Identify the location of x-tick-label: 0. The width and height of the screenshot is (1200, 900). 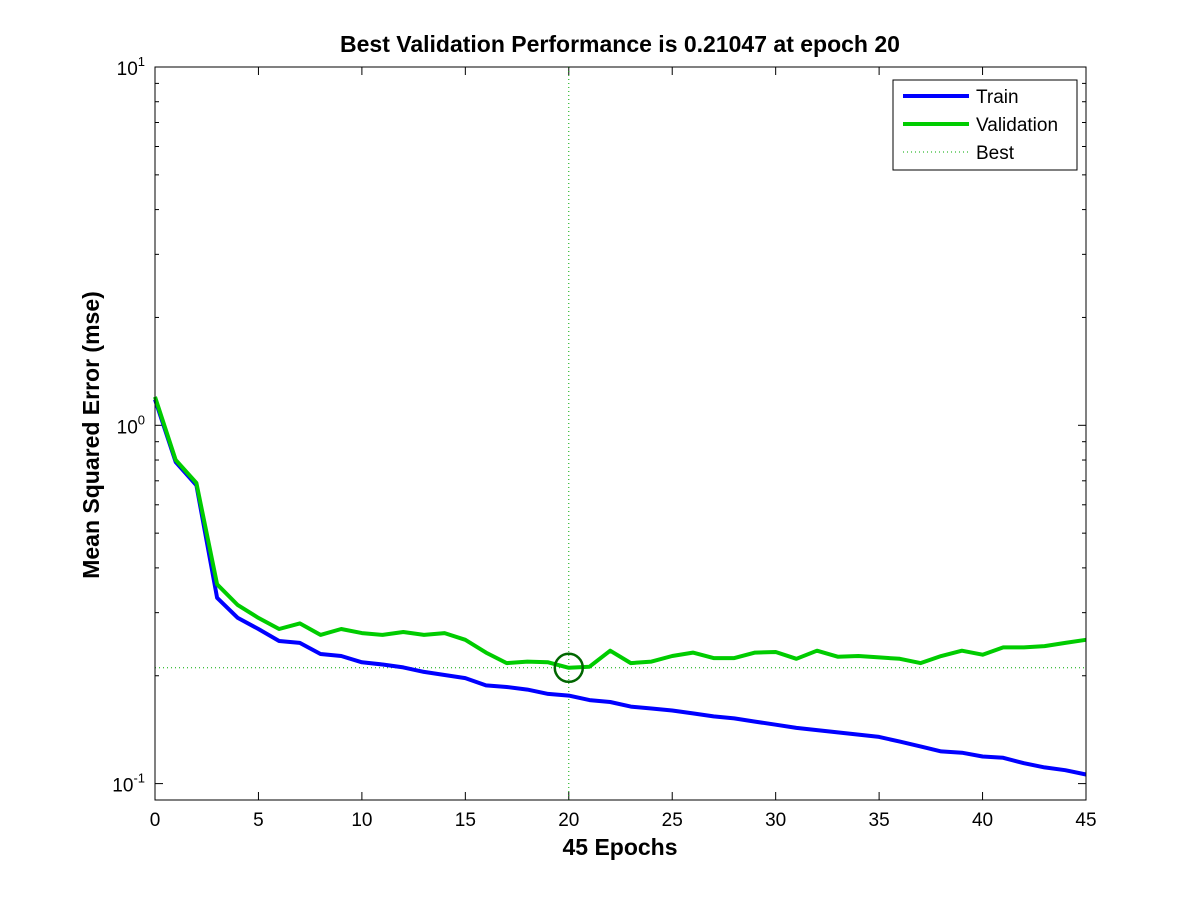
(155, 820).